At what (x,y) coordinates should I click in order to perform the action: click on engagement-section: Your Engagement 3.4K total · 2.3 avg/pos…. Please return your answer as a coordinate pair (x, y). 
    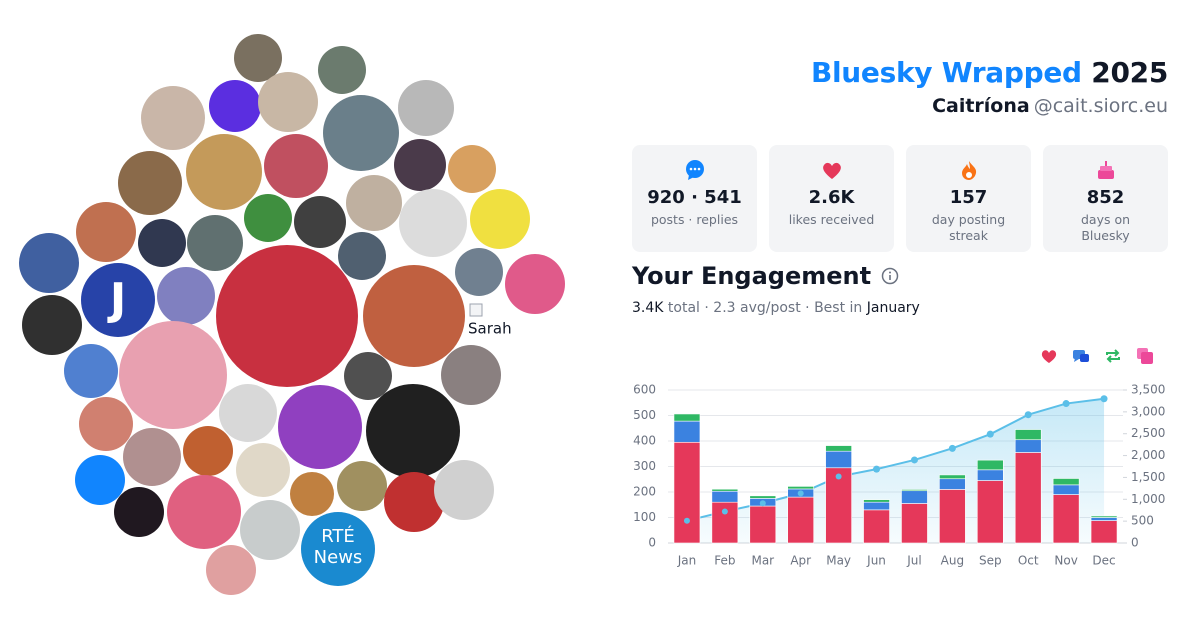
    Looking at the image, I should click on (776, 289).